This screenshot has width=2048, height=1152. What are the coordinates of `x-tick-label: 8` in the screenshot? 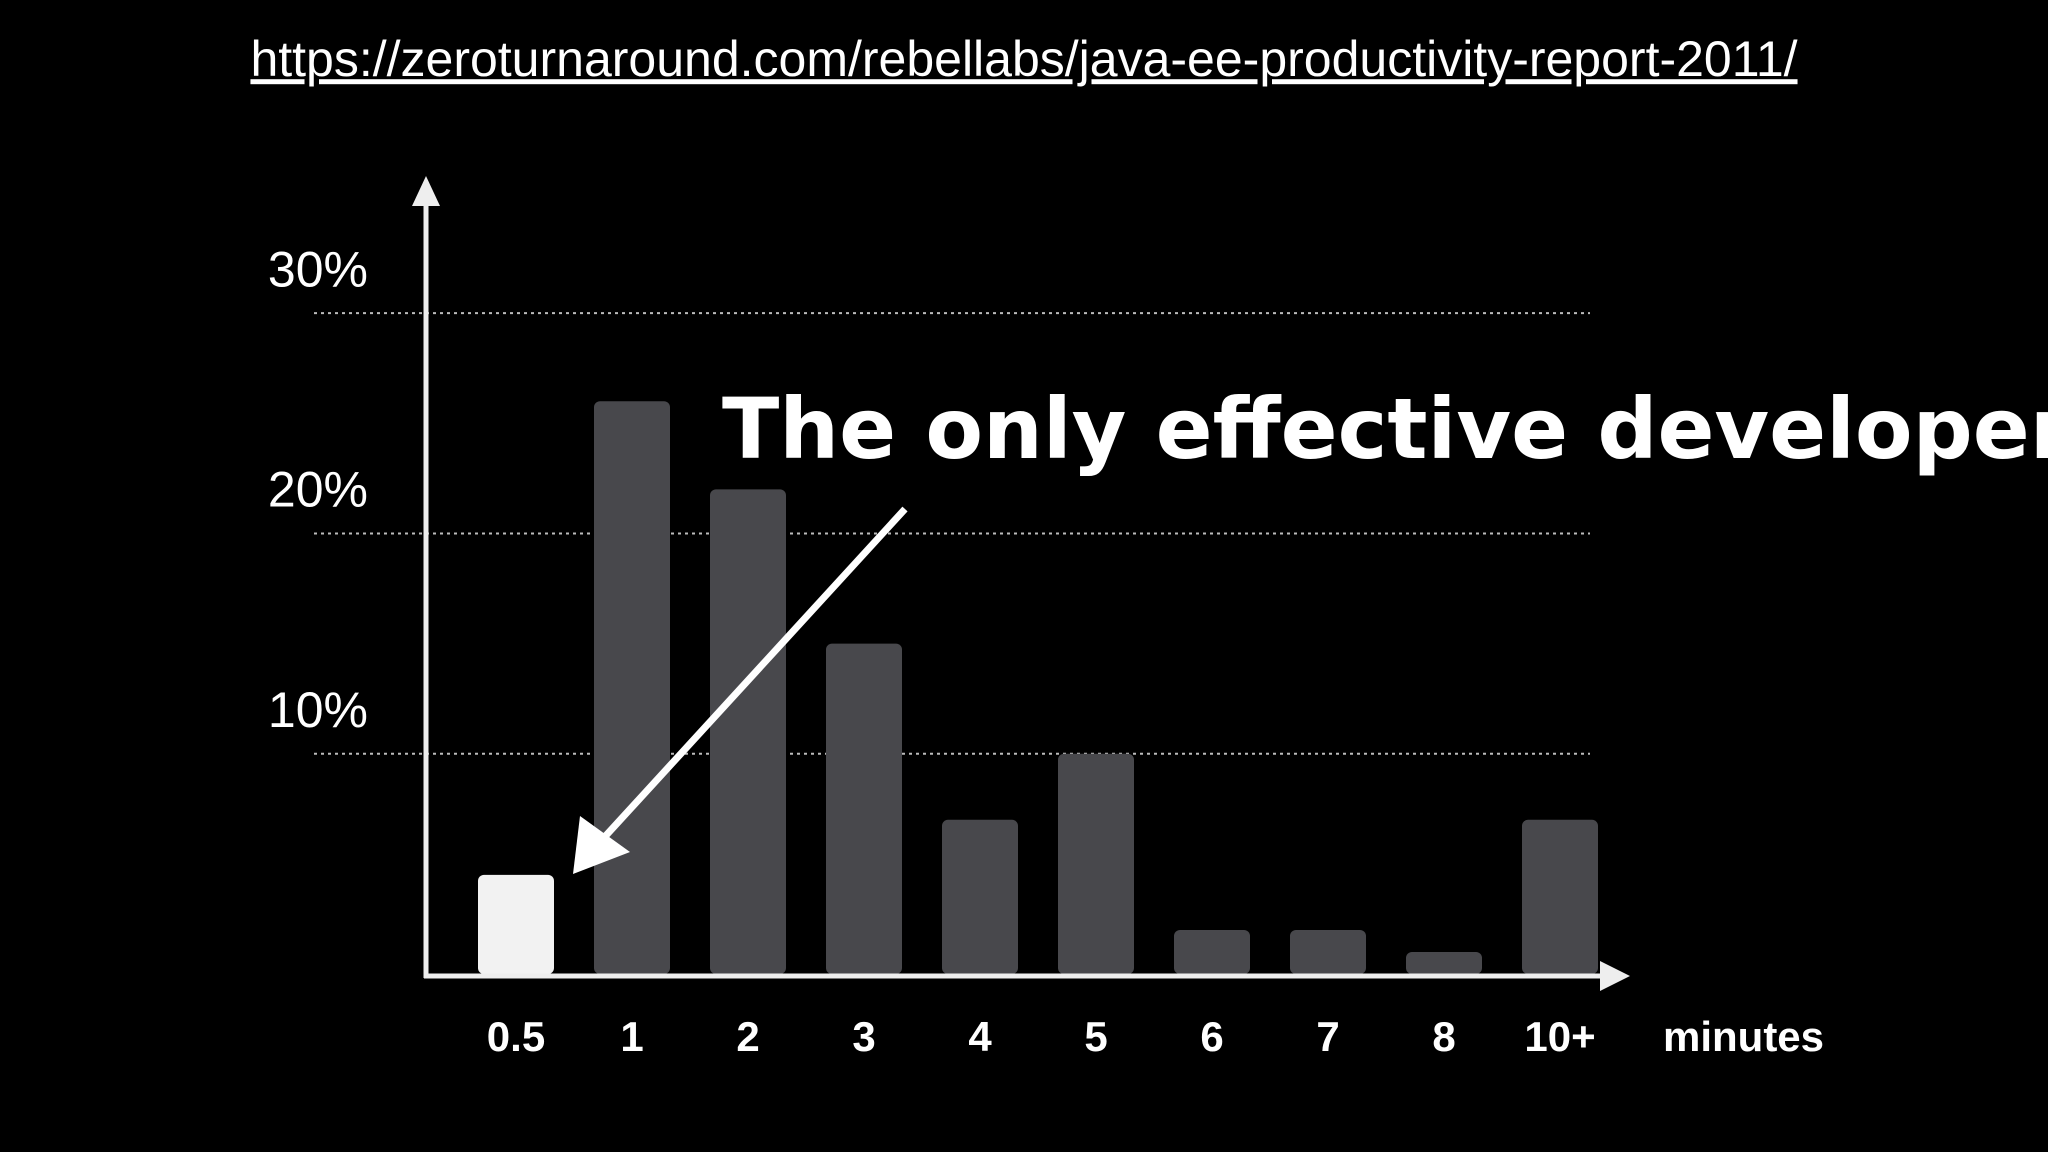 It's located at (1443, 1036).